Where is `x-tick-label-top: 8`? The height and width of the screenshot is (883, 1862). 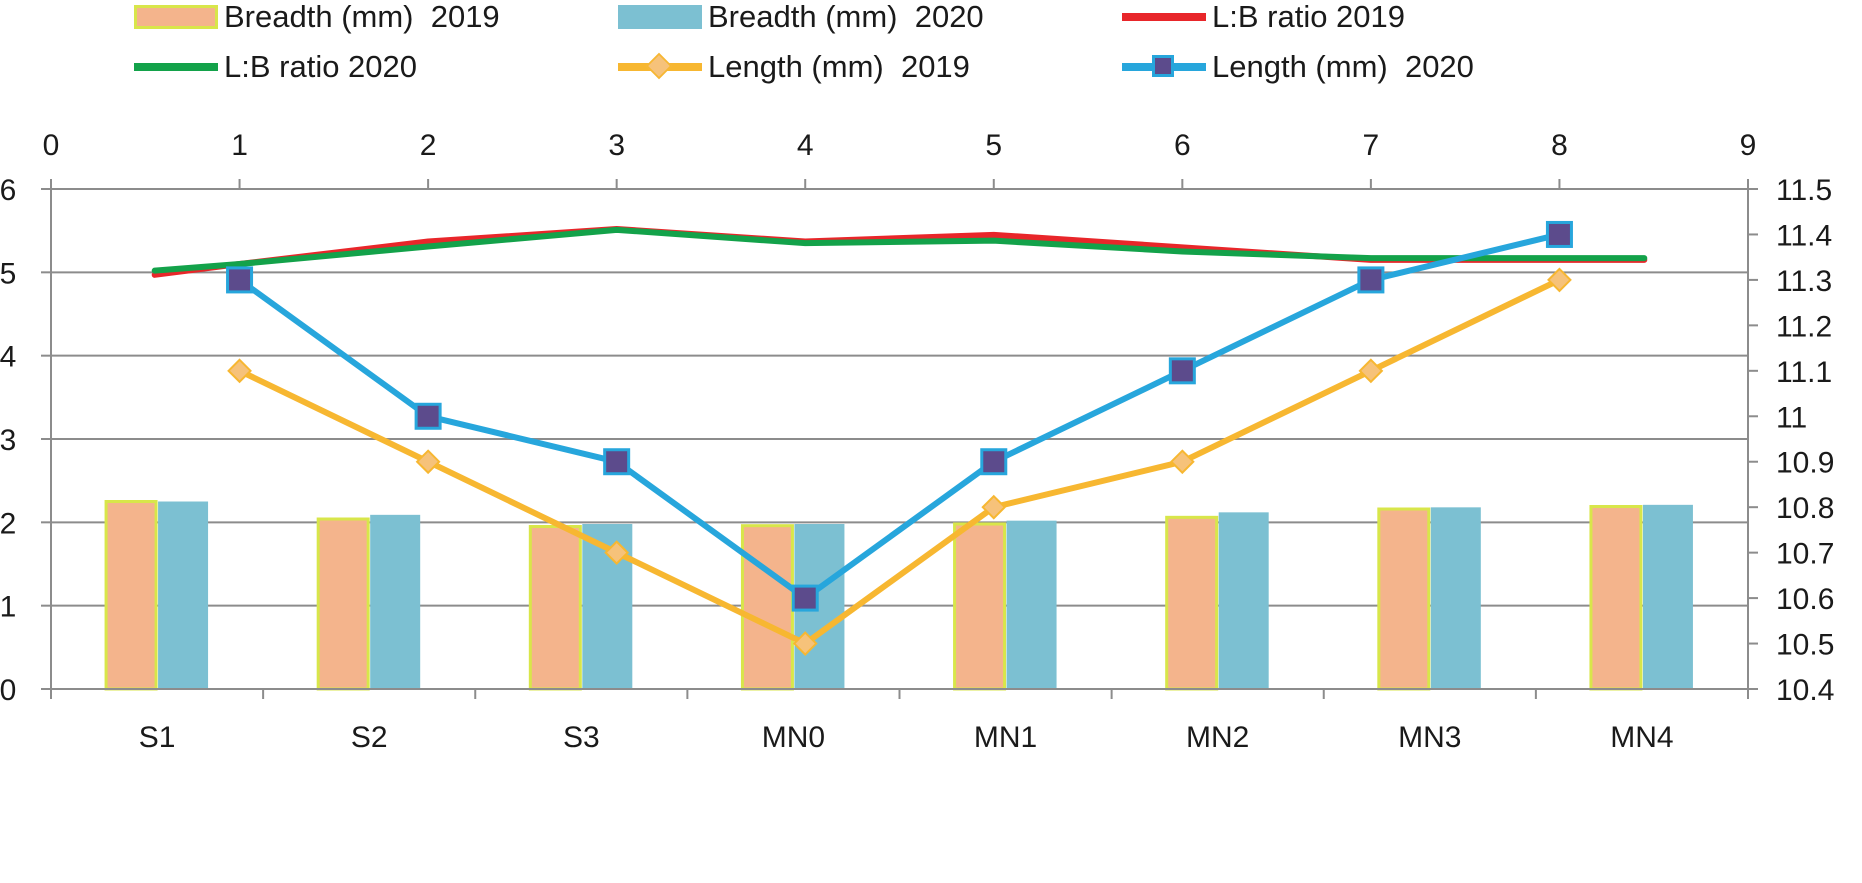 x-tick-label-top: 8 is located at coordinates (1559, 145).